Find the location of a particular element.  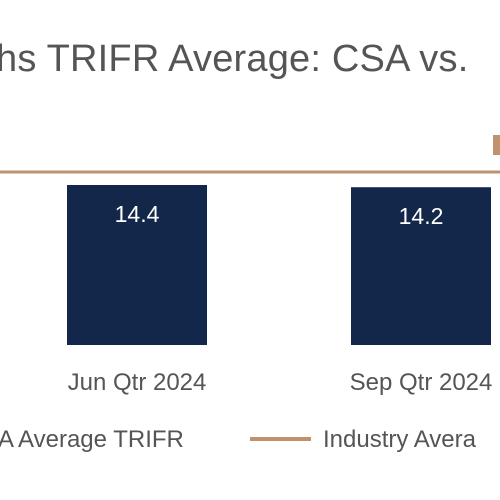

data-label: 14.2 is located at coordinates (421, 216).